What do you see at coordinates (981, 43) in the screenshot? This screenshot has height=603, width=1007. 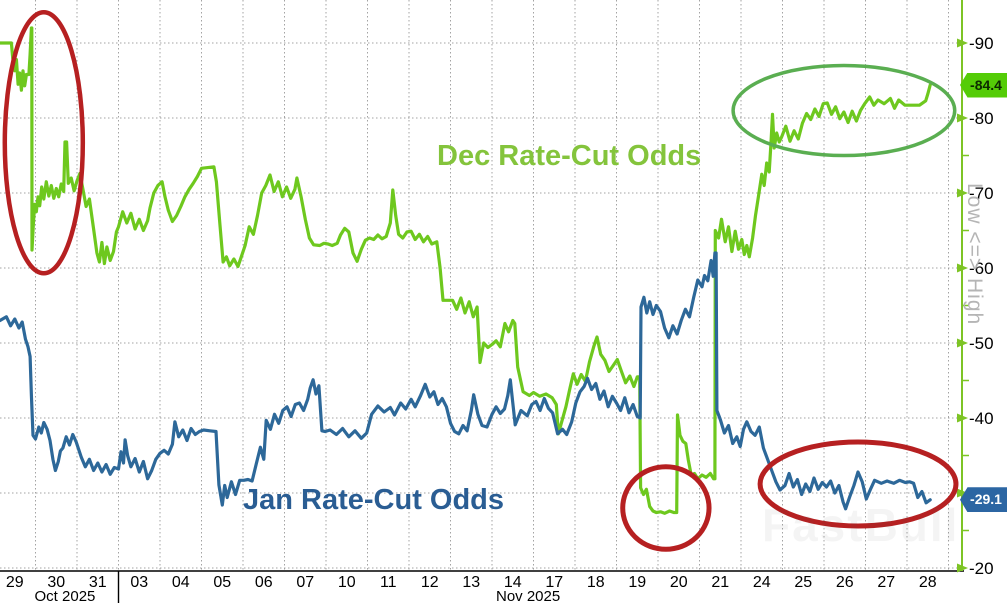 I see `y-tick-label: -90` at bounding box center [981, 43].